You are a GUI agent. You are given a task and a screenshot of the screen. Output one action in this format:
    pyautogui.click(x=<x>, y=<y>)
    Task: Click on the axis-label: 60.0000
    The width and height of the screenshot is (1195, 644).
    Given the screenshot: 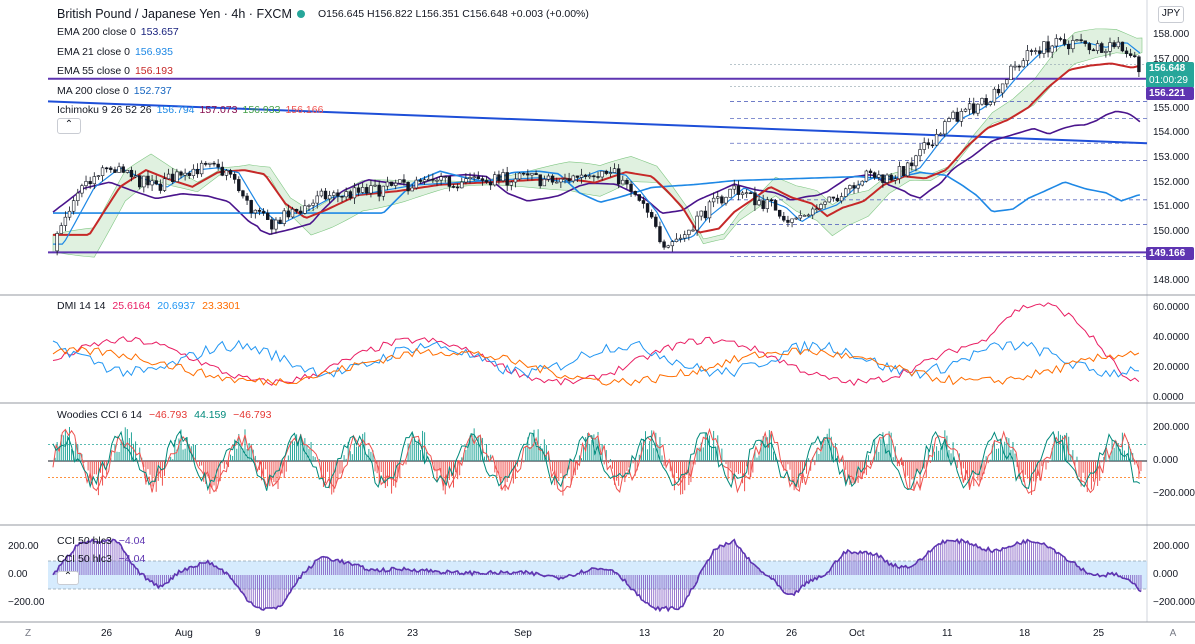 What is the action you would take?
    pyautogui.click(x=1171, y=307)
    